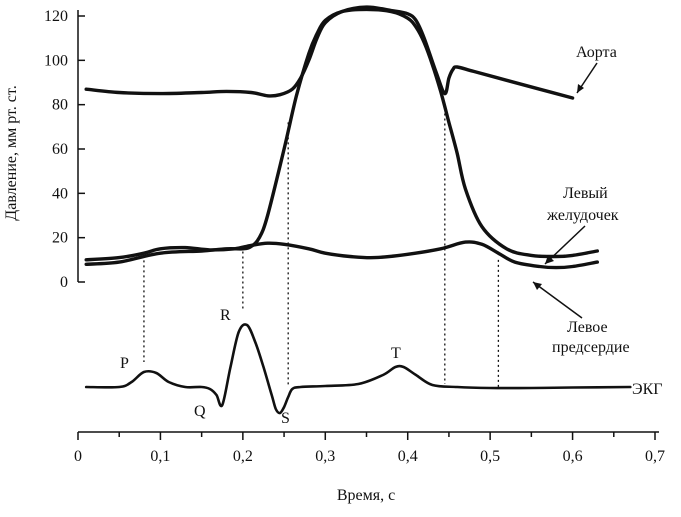 This screenshot has width=681, height=517. I want to click on label-aorta: Аорта, so click(596, 52).